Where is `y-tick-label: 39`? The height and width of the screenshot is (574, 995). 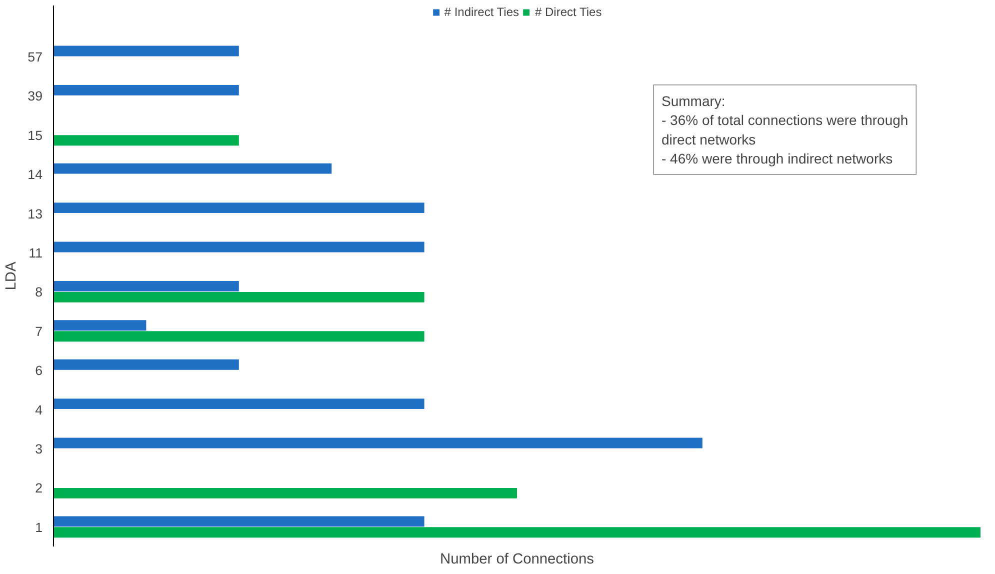
y-tick-label: 39 is located at coordinates (35, 96).